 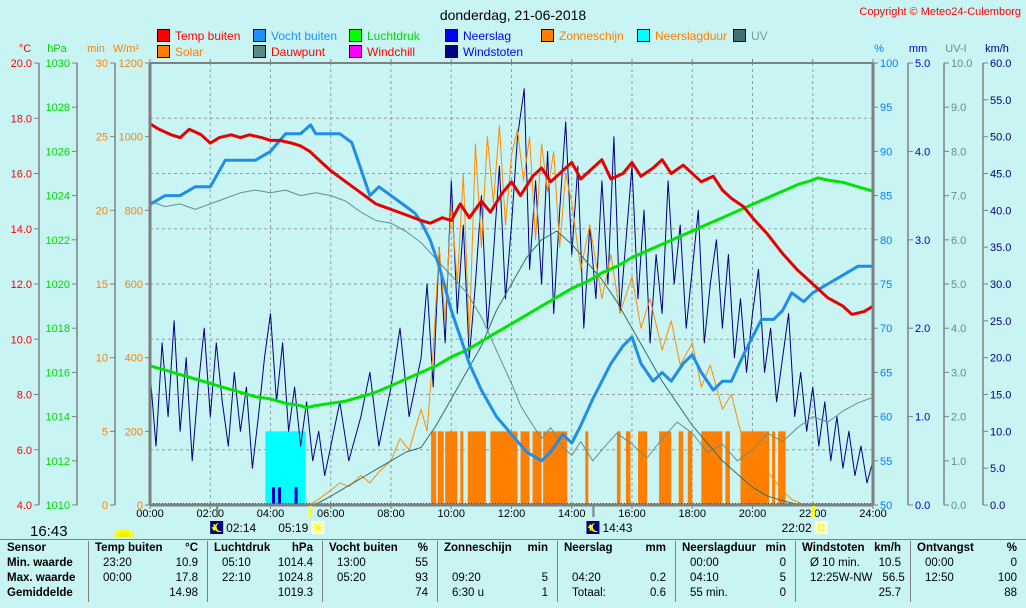 I want to click on cell-value: 14.98, so click(x=183, y=593).